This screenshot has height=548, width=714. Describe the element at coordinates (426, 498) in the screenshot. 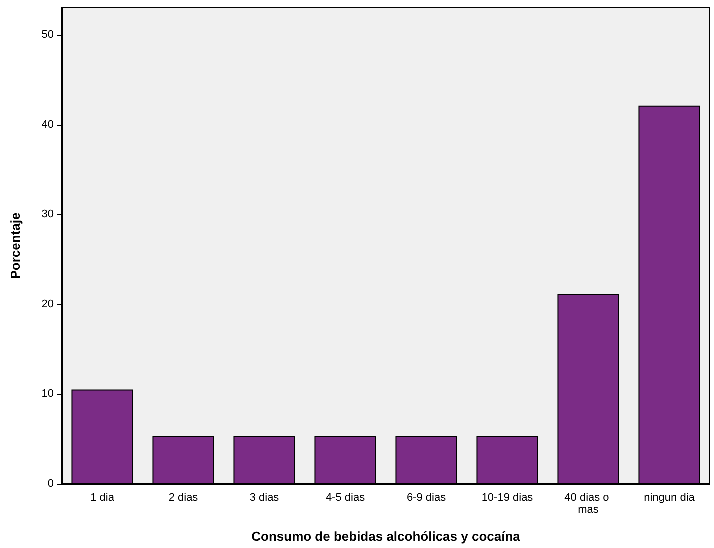

I see `x-tick-label: 6-9 dias` at that location.